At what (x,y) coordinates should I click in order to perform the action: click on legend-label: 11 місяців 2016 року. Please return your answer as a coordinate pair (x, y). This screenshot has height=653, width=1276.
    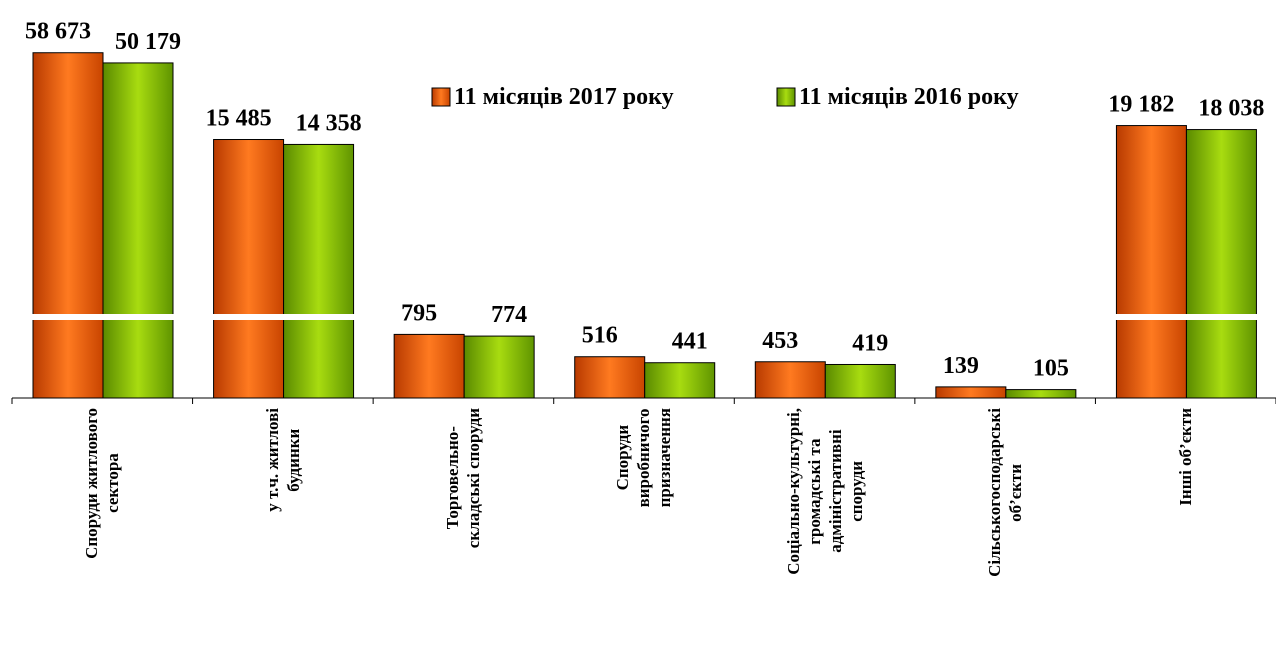
    Looking at the image, I should click on (909, 97).